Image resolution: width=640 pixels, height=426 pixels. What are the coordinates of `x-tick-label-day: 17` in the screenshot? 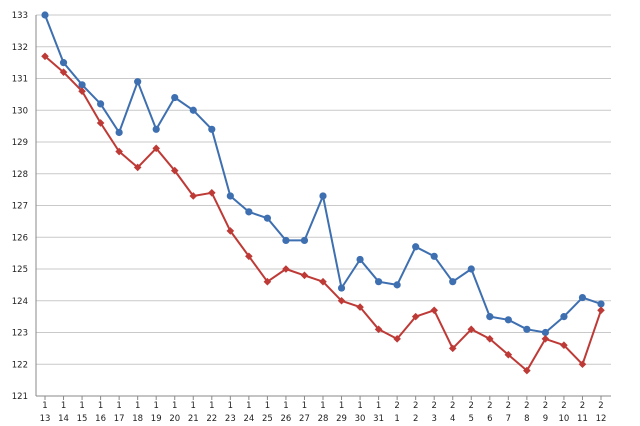 It's located at (119, 419).